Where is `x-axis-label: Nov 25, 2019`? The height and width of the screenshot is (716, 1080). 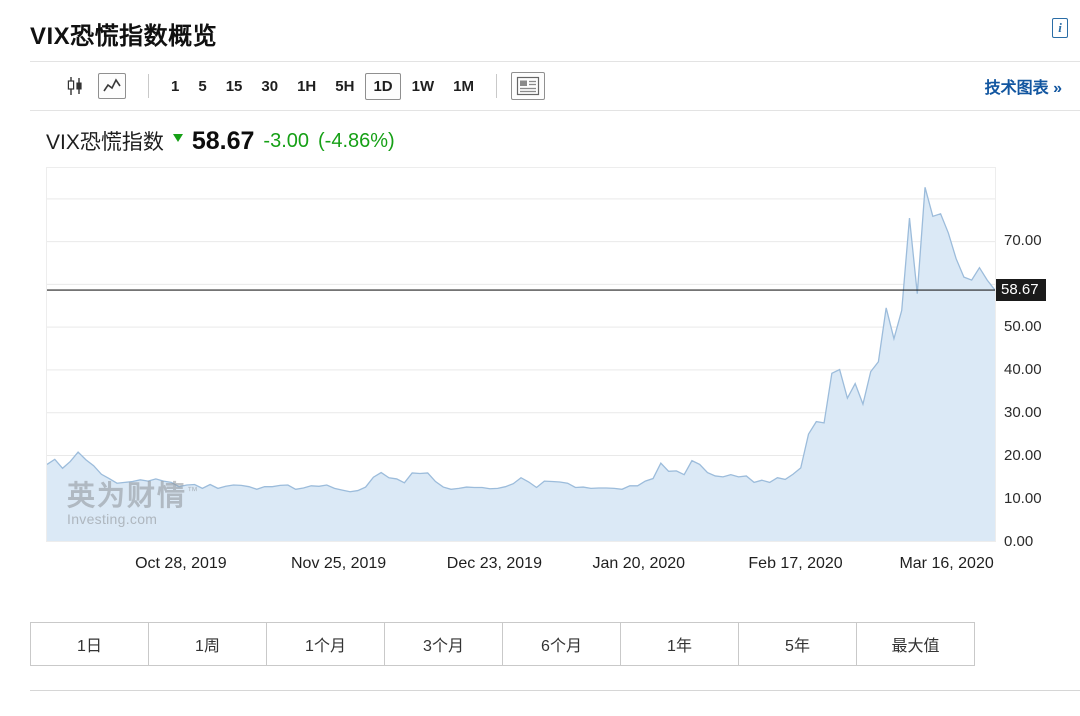 x-axis-label: Nov 25, 2019 is located at coordinates (339, 563).